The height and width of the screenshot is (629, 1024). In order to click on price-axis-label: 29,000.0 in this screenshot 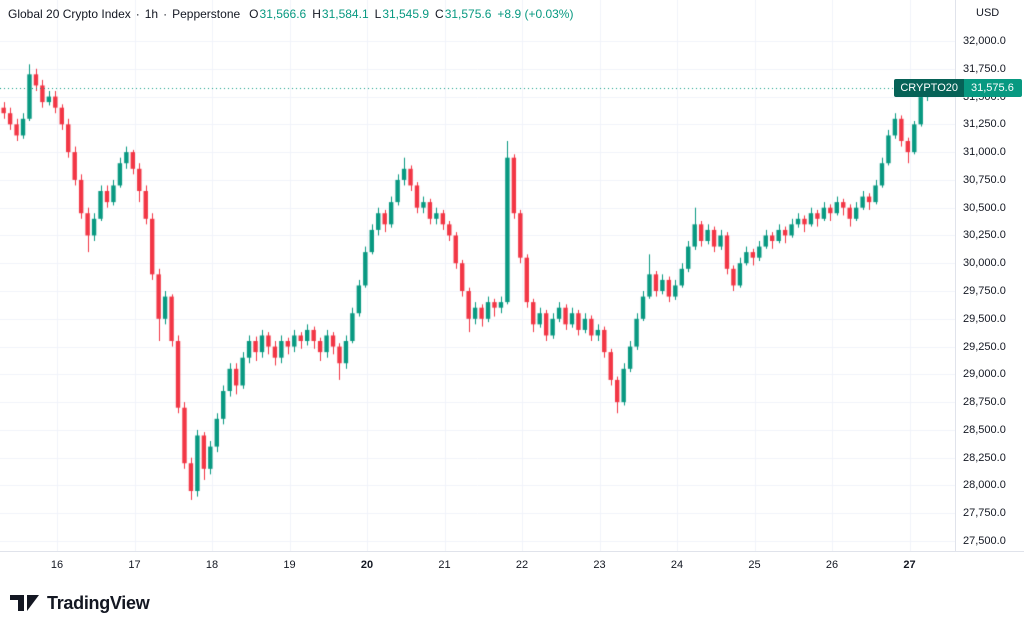, I will do `click(984, 374)`.